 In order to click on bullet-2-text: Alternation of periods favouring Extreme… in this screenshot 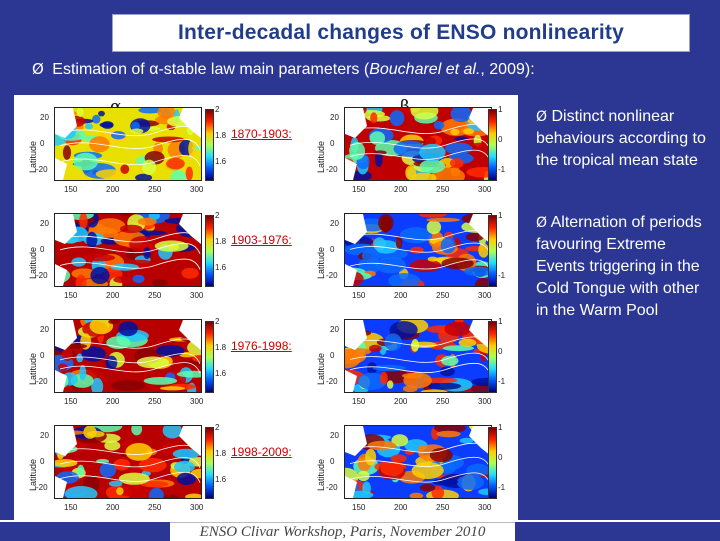, I will do `click(619, 266)`.